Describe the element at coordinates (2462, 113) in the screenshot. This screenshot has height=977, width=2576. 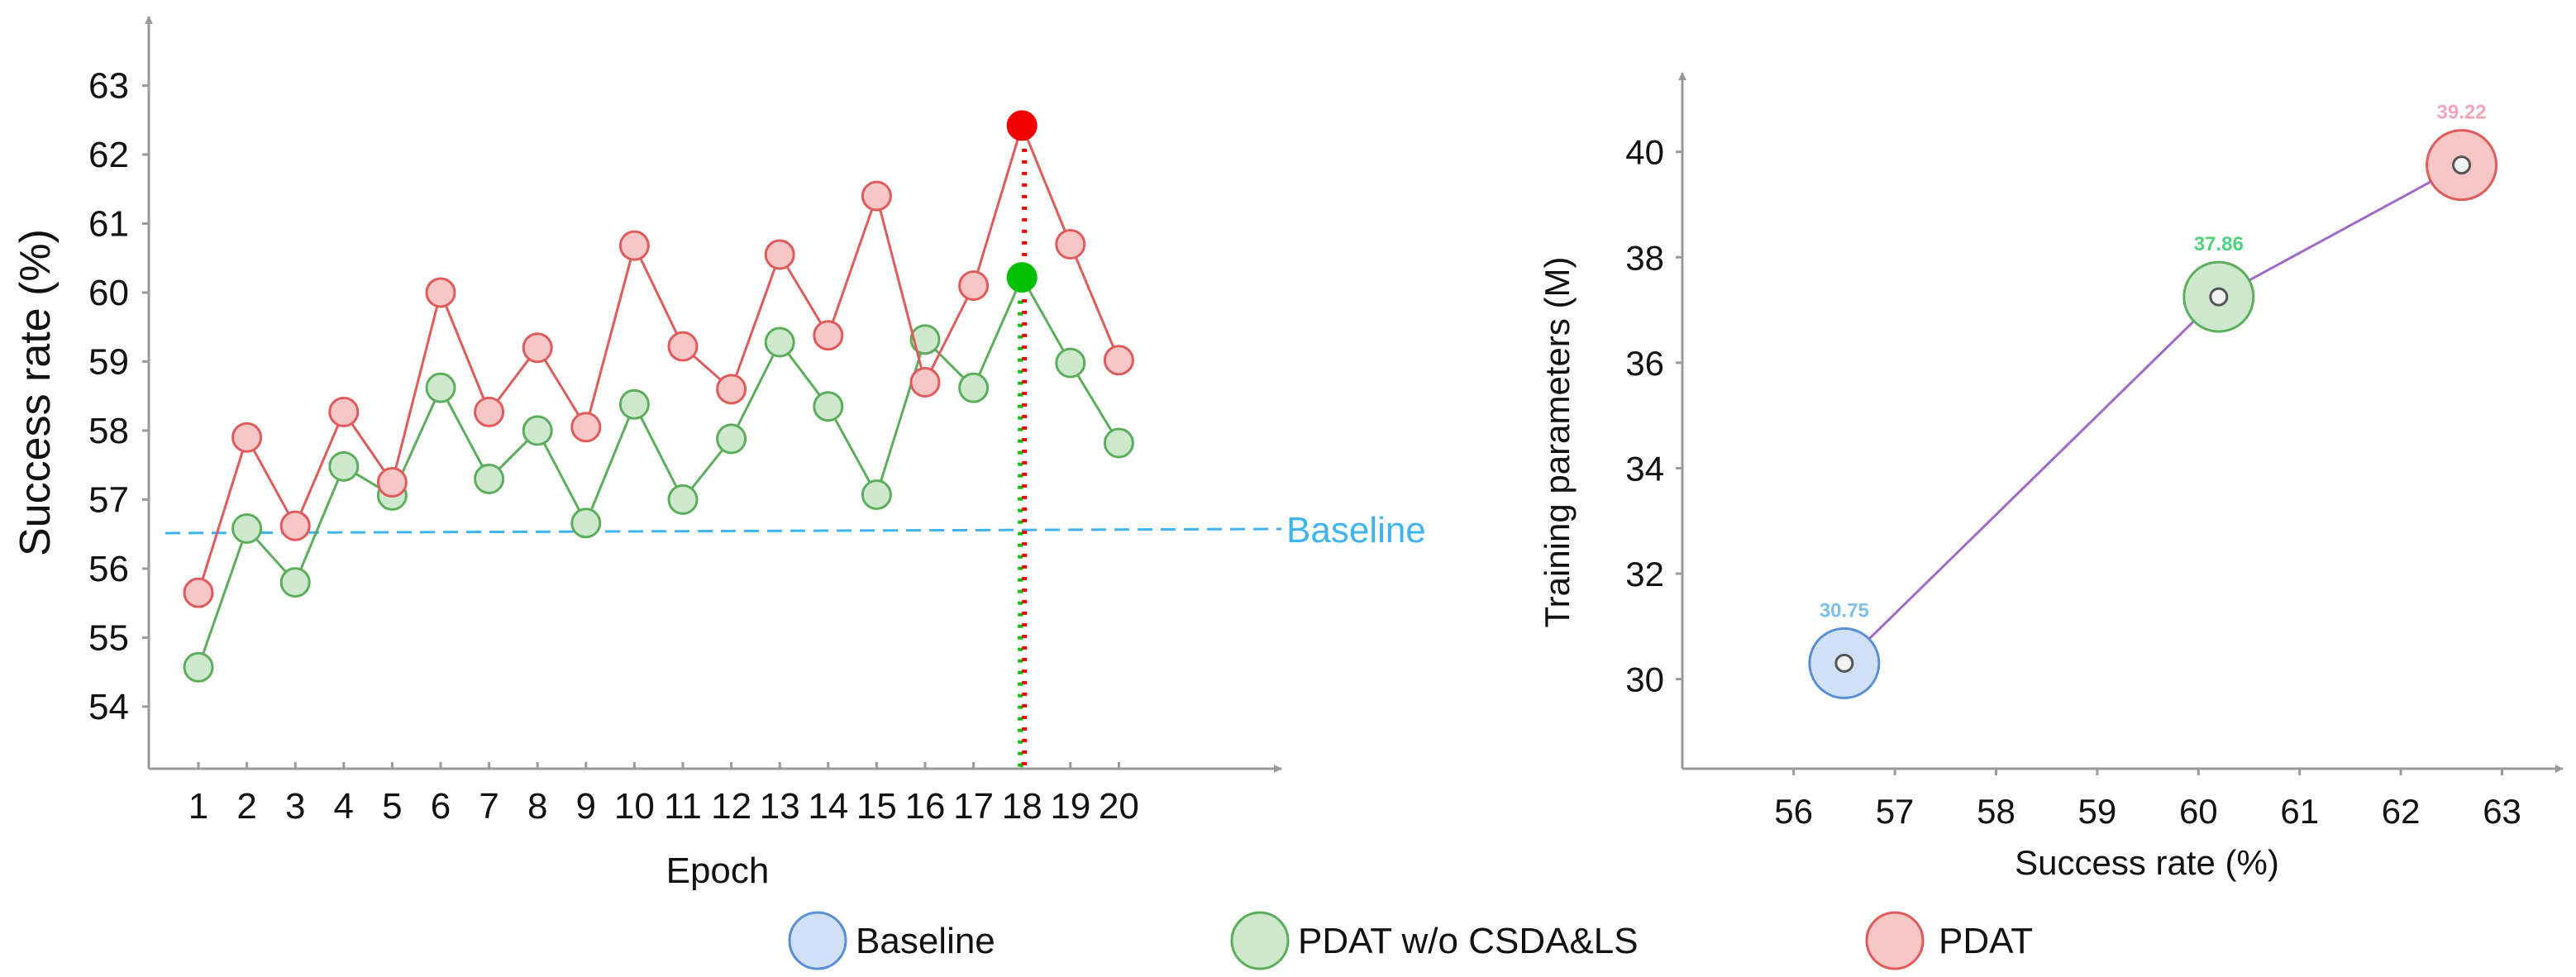
I see `scatter-label-pdat: 39.22` at that location.